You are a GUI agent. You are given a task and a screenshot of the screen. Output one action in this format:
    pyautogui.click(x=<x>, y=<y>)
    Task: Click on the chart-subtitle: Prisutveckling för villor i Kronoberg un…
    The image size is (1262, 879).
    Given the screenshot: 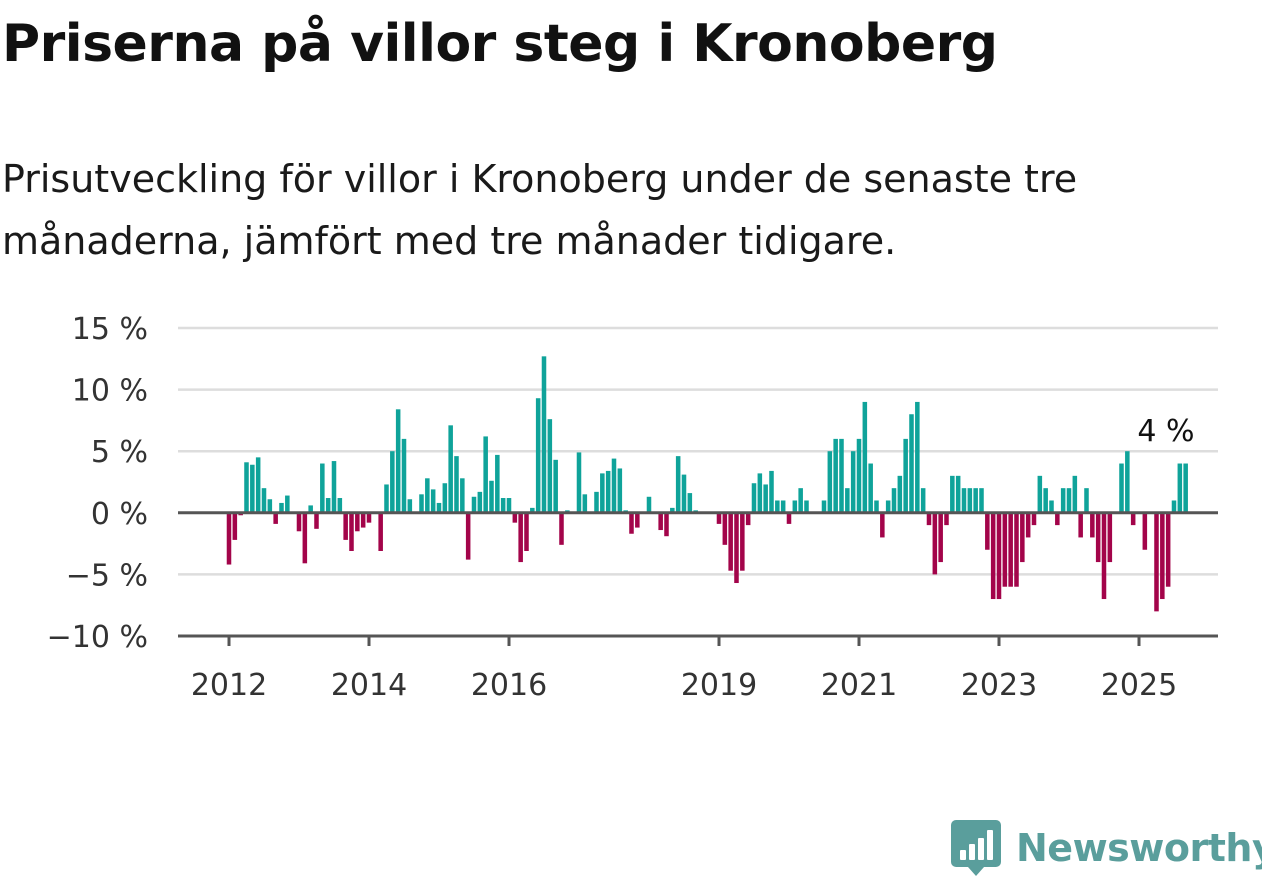 What is the action you would take?
    pyautogui.click(x=540, y=210)
    